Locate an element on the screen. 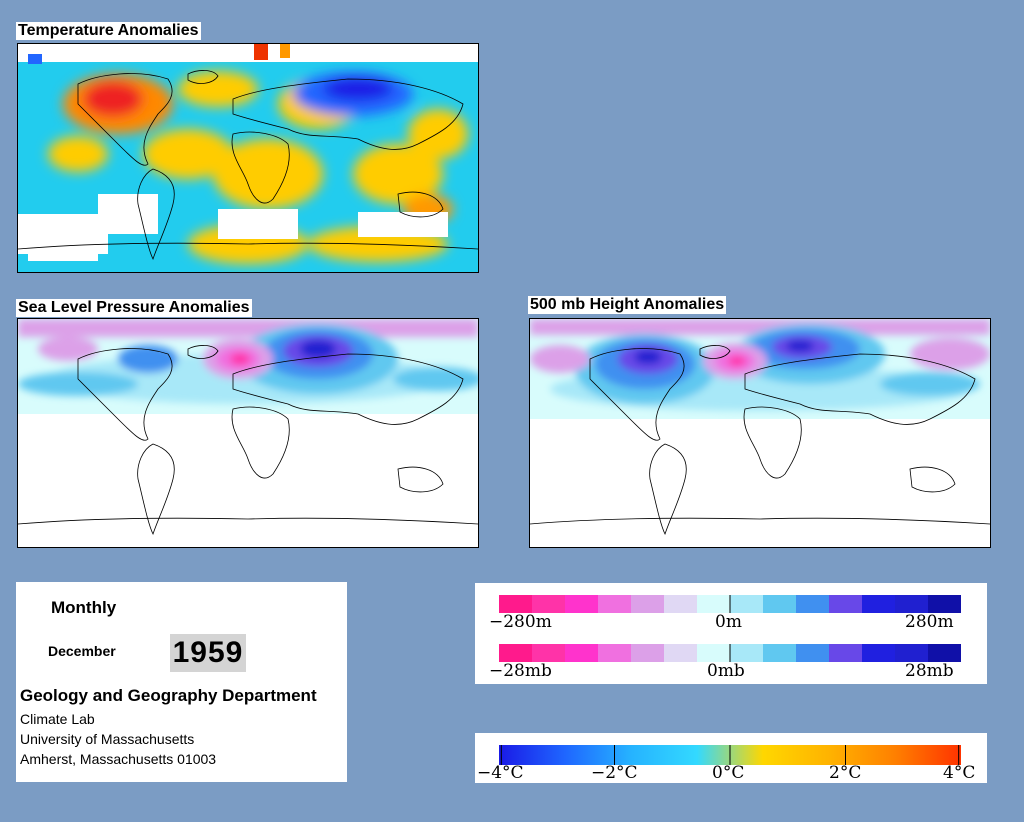 The height and width of the screenshot is (822, 1024). sea-level-pressure-map is located at coordinates (248, 433).